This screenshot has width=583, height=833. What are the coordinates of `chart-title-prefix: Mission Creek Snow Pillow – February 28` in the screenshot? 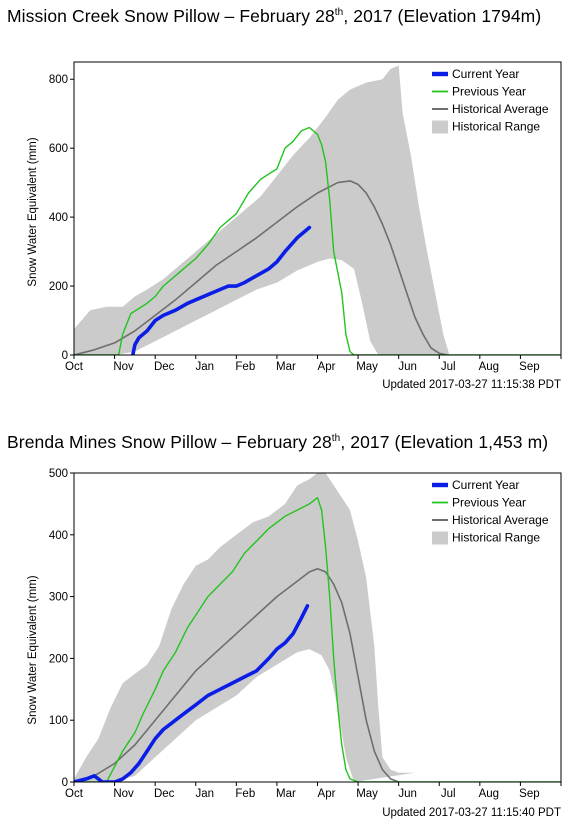 It's located at (171, 16).